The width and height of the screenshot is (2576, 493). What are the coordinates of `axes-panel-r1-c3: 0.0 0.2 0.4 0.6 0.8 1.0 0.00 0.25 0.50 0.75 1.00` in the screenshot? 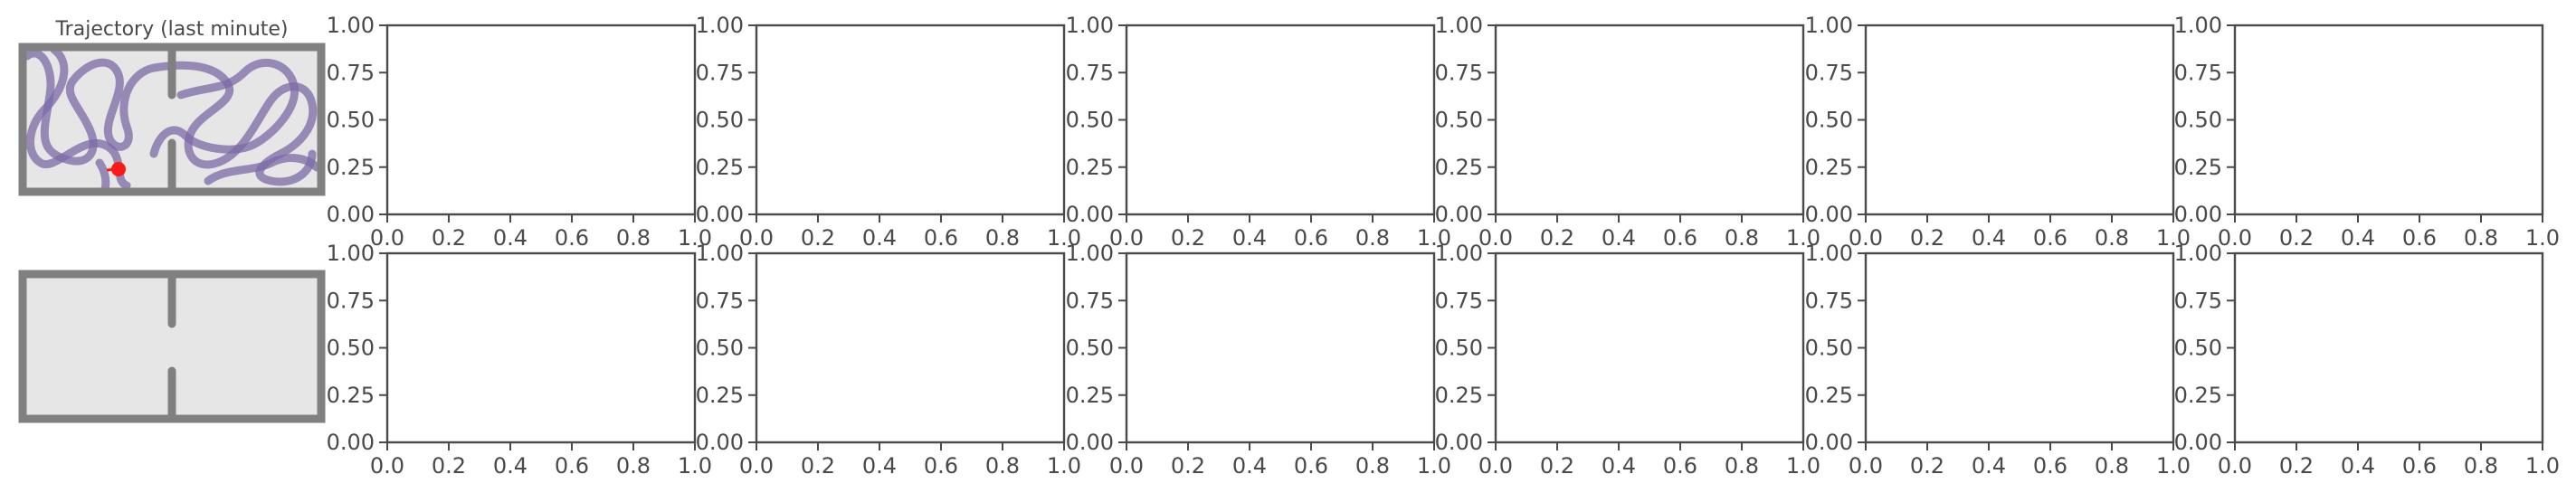 It's located at (1259, 132).